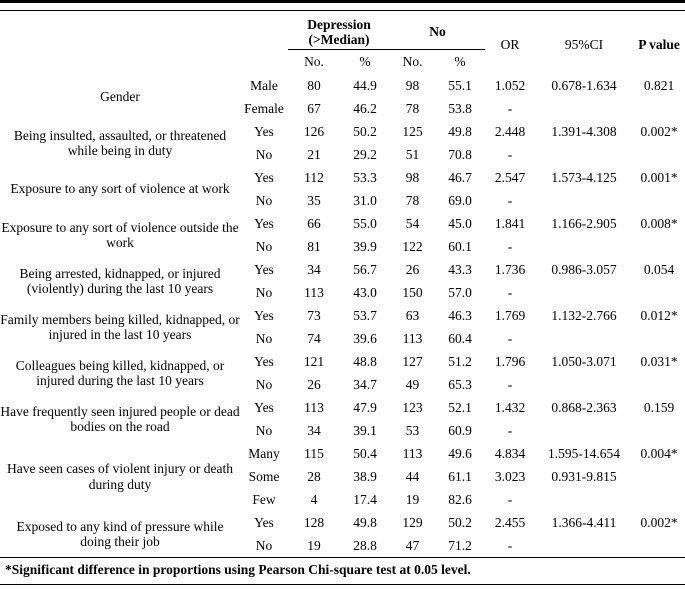  Describe the element at coordinates (460, 223) in the screenshot. I see `no-depression-percent-cell: 45.0` at that location.